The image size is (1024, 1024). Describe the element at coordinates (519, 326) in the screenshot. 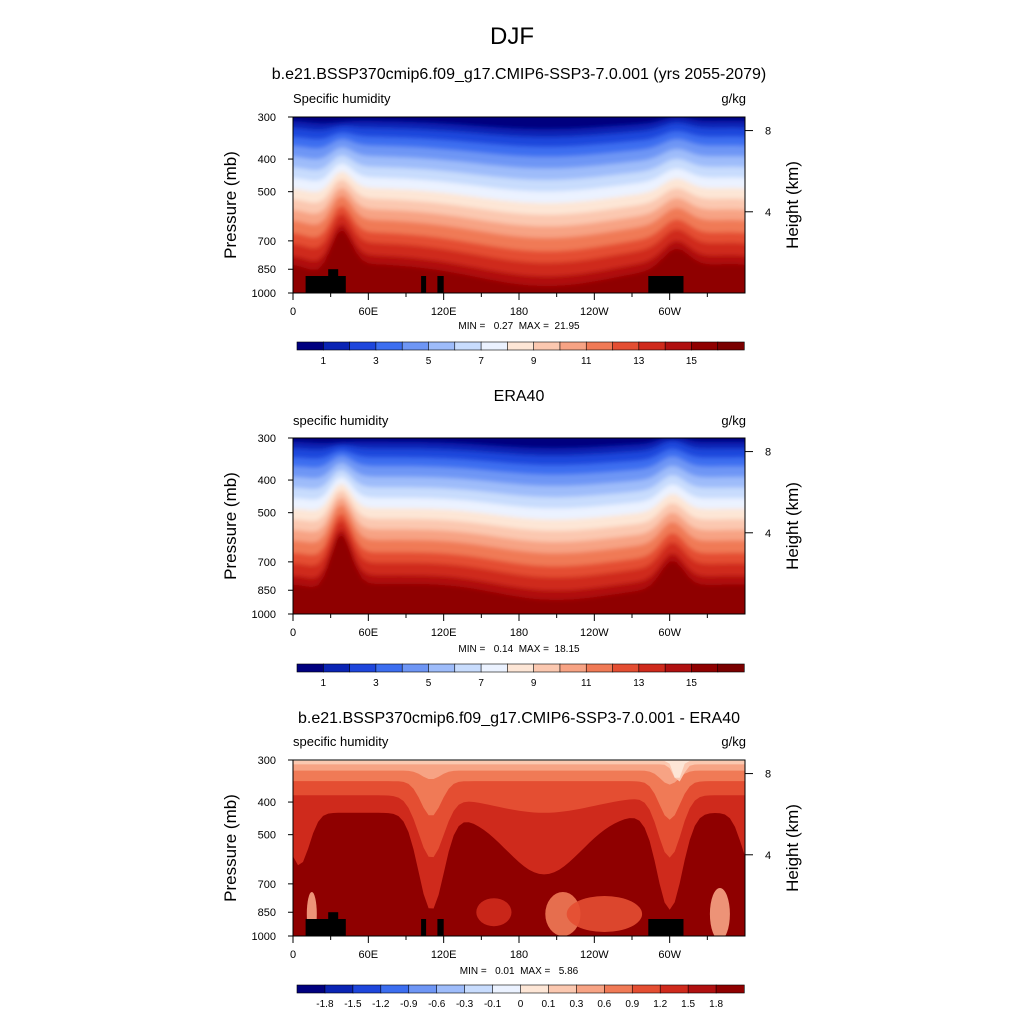

I see `minmax-text: MIN = 0.27 MAX = 21.95` at that location.